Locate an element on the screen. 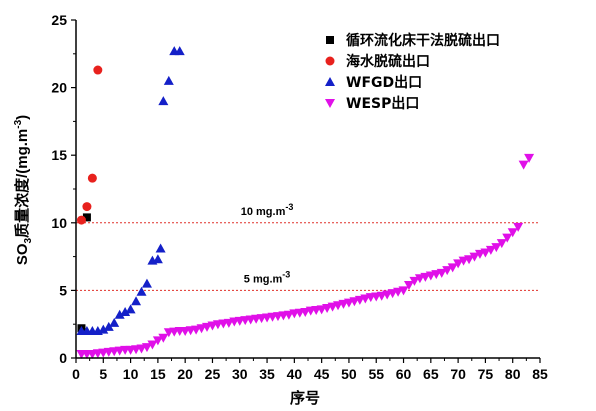  y-tick-label-2: 10 is located at coordinates (59, 223).